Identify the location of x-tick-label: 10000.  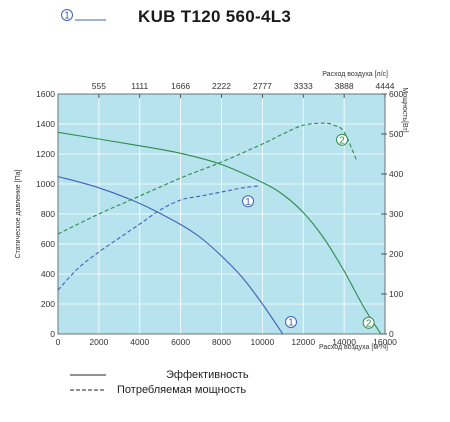
(263, 342).